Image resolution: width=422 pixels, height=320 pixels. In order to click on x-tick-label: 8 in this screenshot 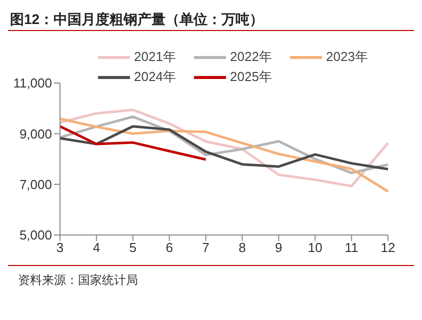, I will do `click(242, 248)`.